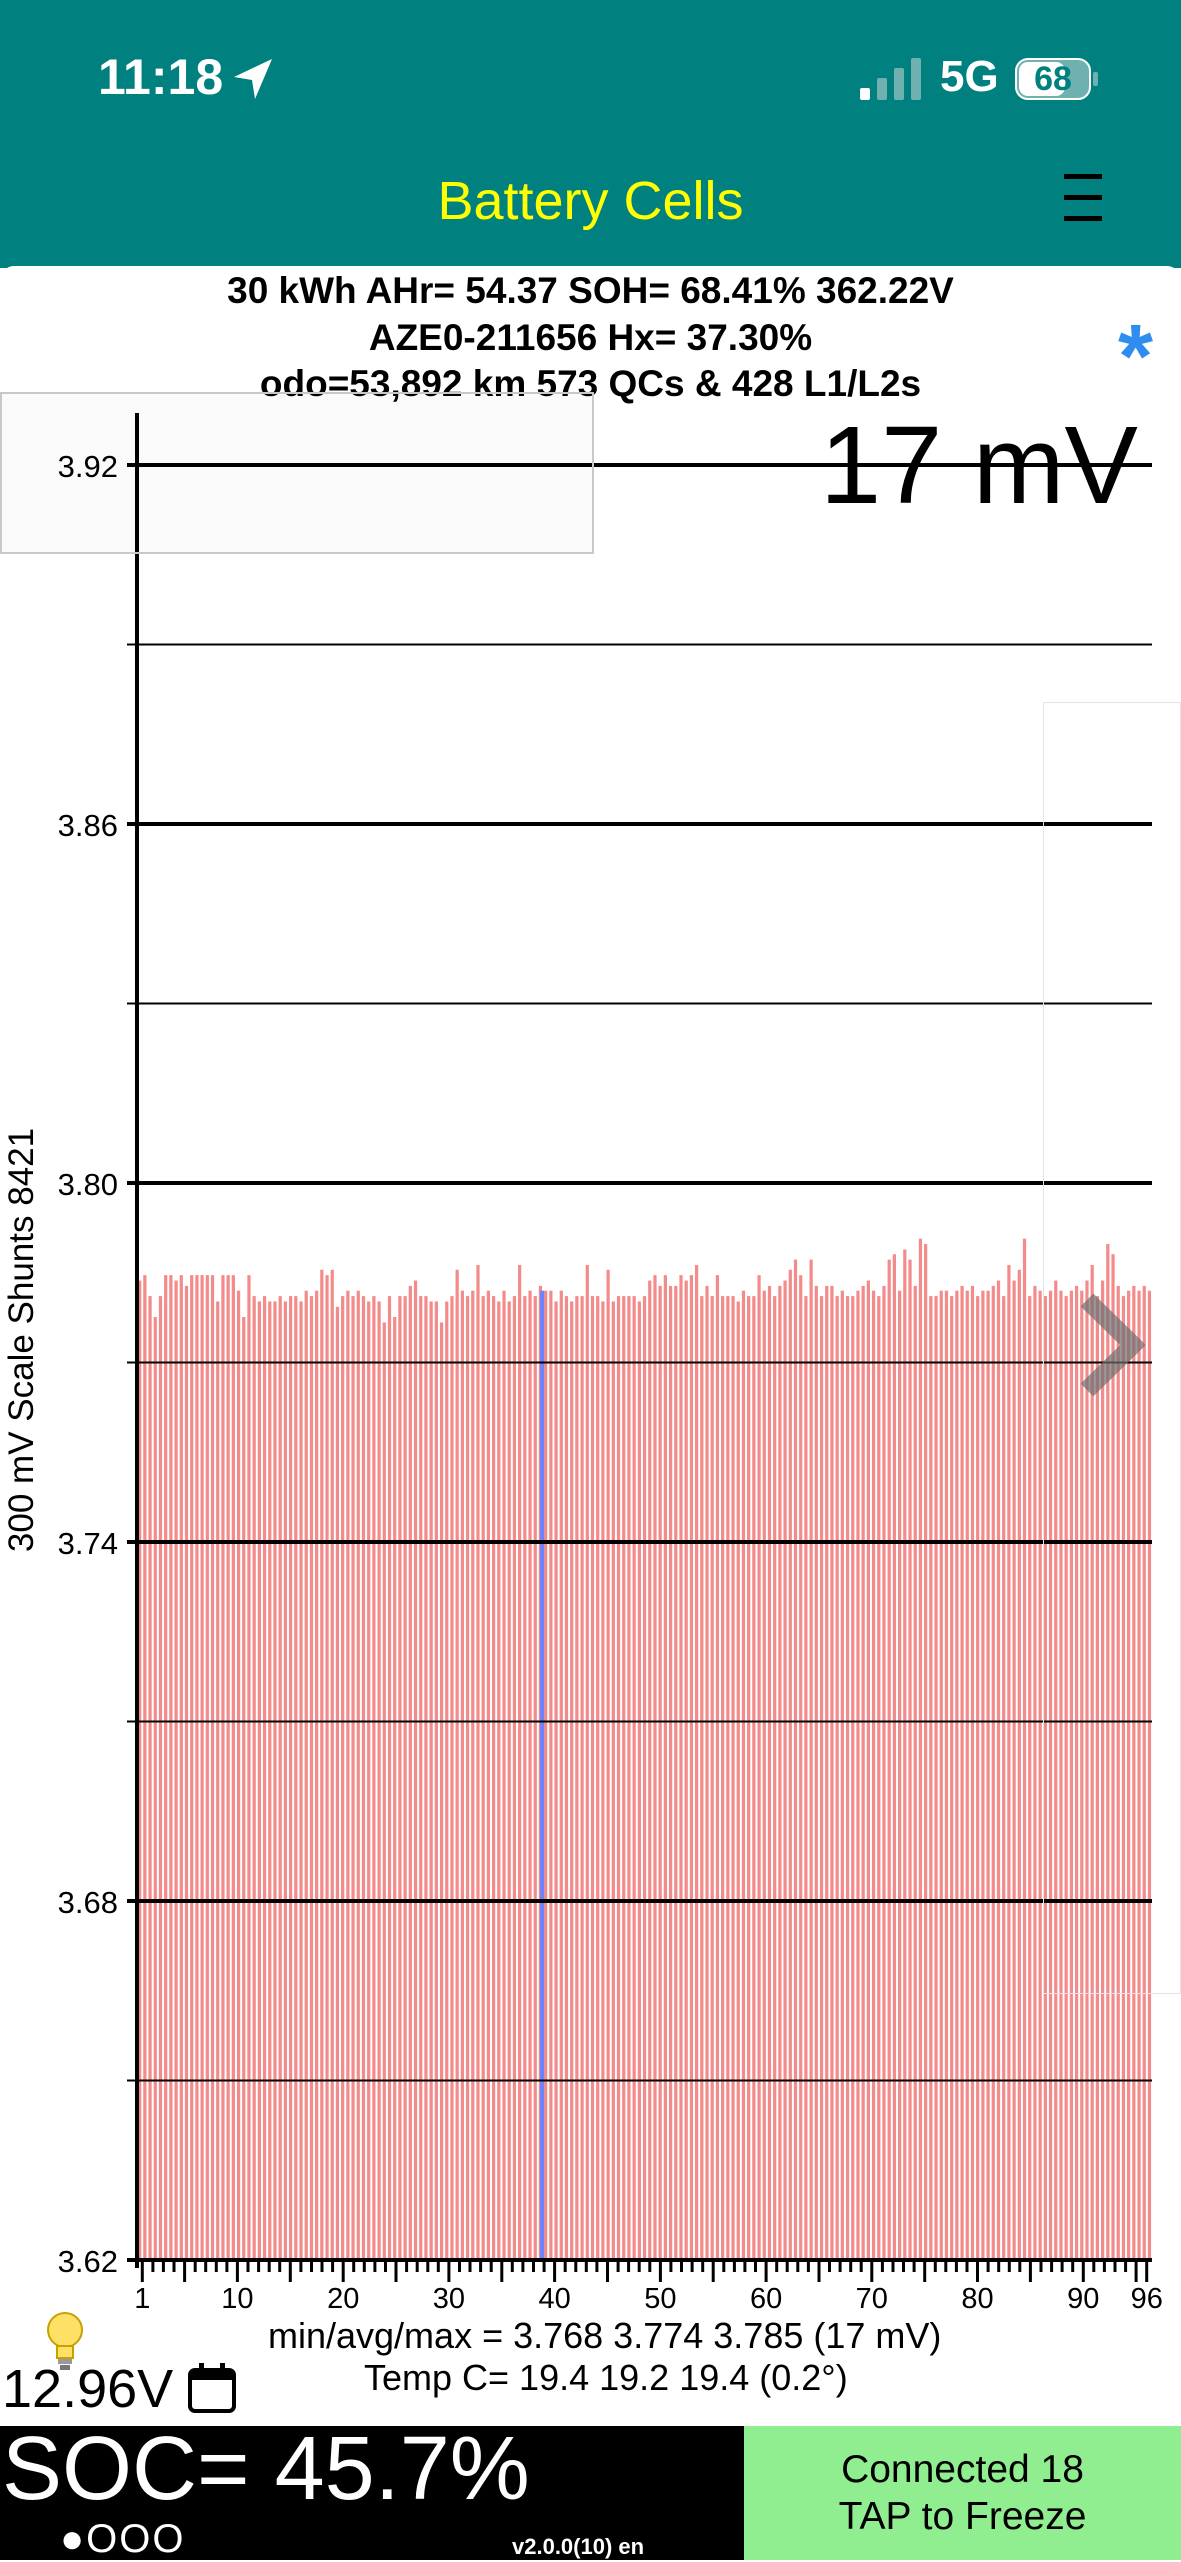  What do you see at coordinates (1053, 79) in the screenshot?
I see `battery-percent: 68` at bounding box center [1053, 79].